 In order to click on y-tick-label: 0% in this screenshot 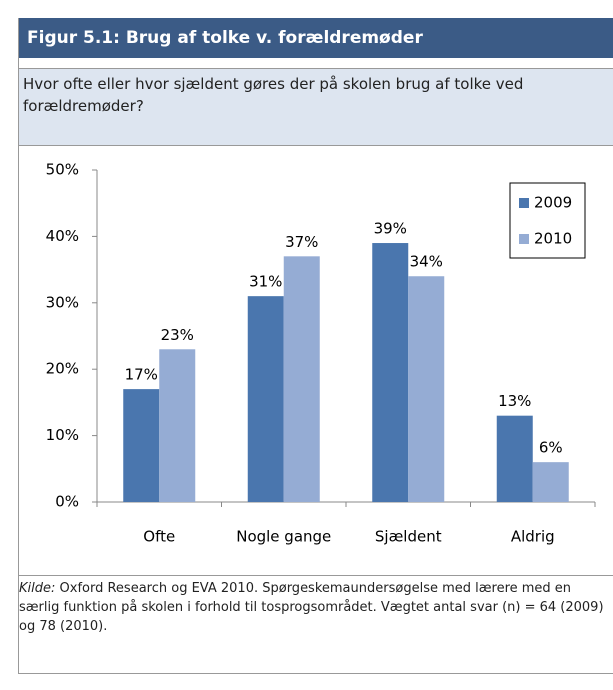, I will do `click(67, 502)`.